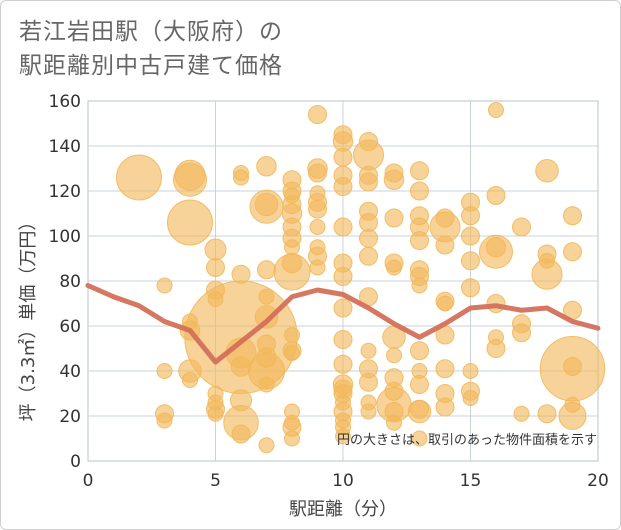  What do you see at coordinates (65, 147) in the screenshot?
I see `y-tick-label: 140` at bounding box center [65, 147].